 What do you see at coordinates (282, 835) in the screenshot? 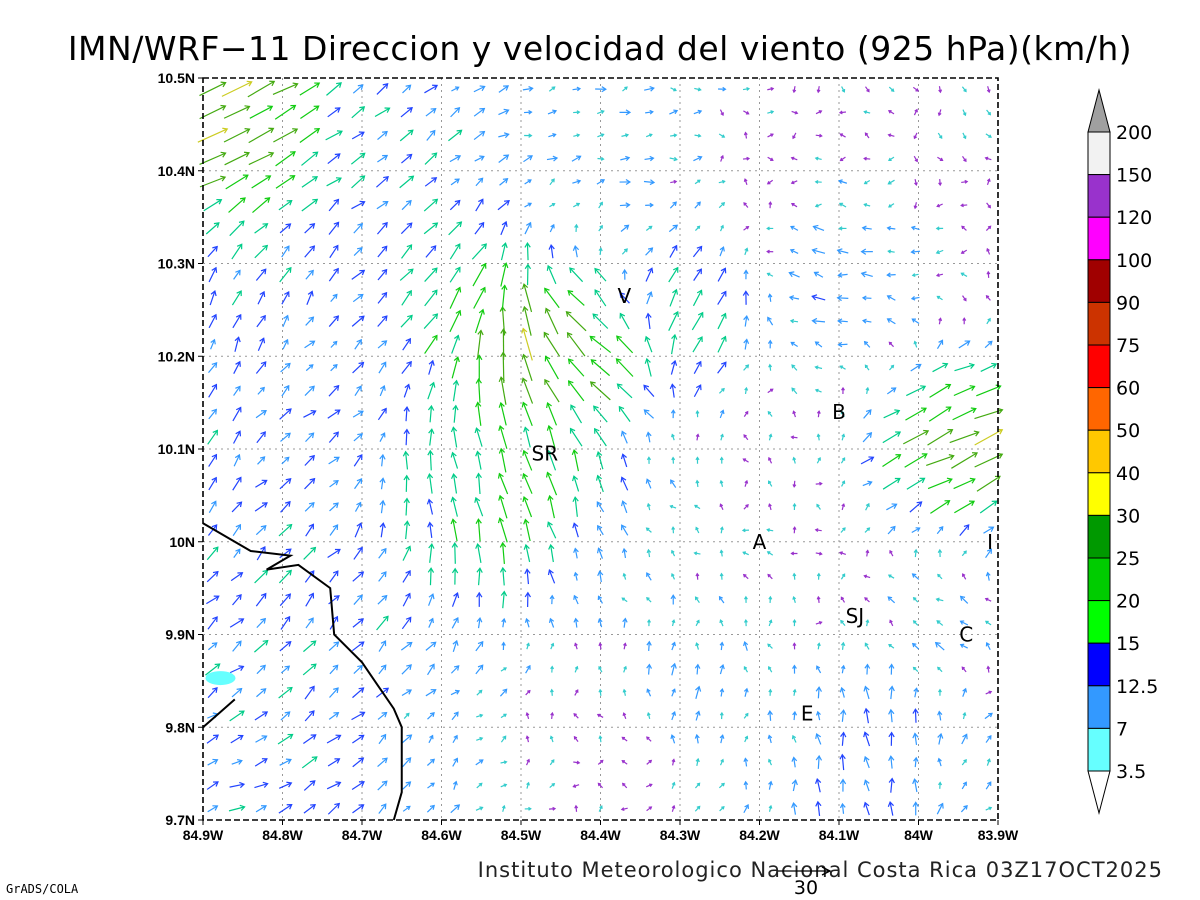
I see `x-tick-label: 84.8W` at bounding box center [282, 835].